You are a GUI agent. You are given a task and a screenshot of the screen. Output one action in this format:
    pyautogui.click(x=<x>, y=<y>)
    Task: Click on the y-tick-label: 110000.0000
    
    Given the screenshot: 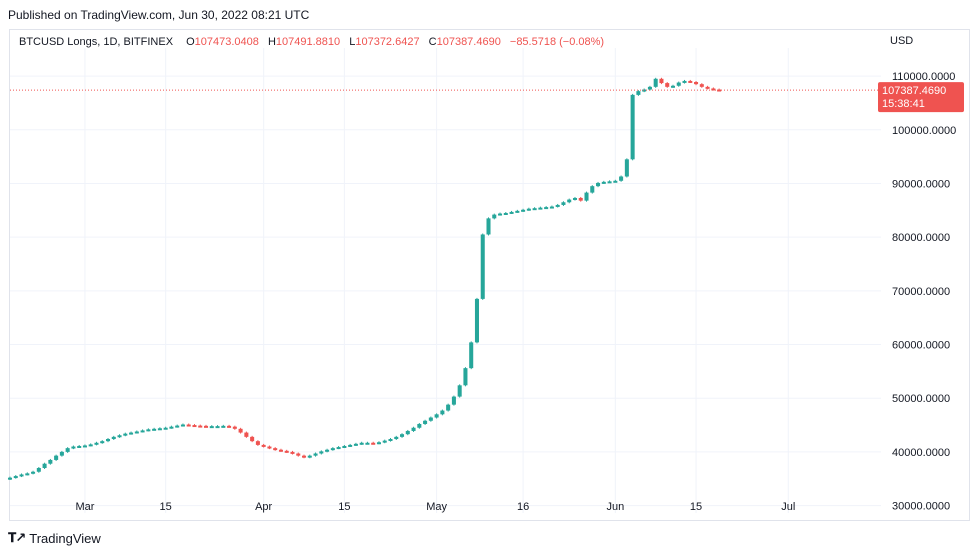 What is the action you would take?
    pyautogui.click(x=923, y=77)
    